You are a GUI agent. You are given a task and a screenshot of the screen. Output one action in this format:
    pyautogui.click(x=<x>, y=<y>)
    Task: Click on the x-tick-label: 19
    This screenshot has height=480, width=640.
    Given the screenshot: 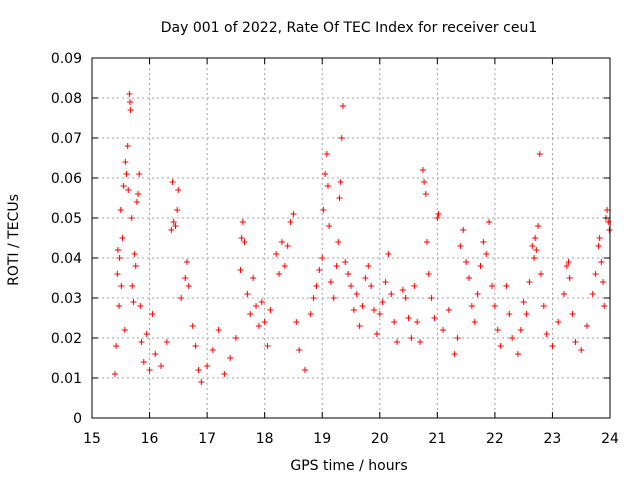 What is the action you would take?
    pyautogui.click(x=322, y=439)
    